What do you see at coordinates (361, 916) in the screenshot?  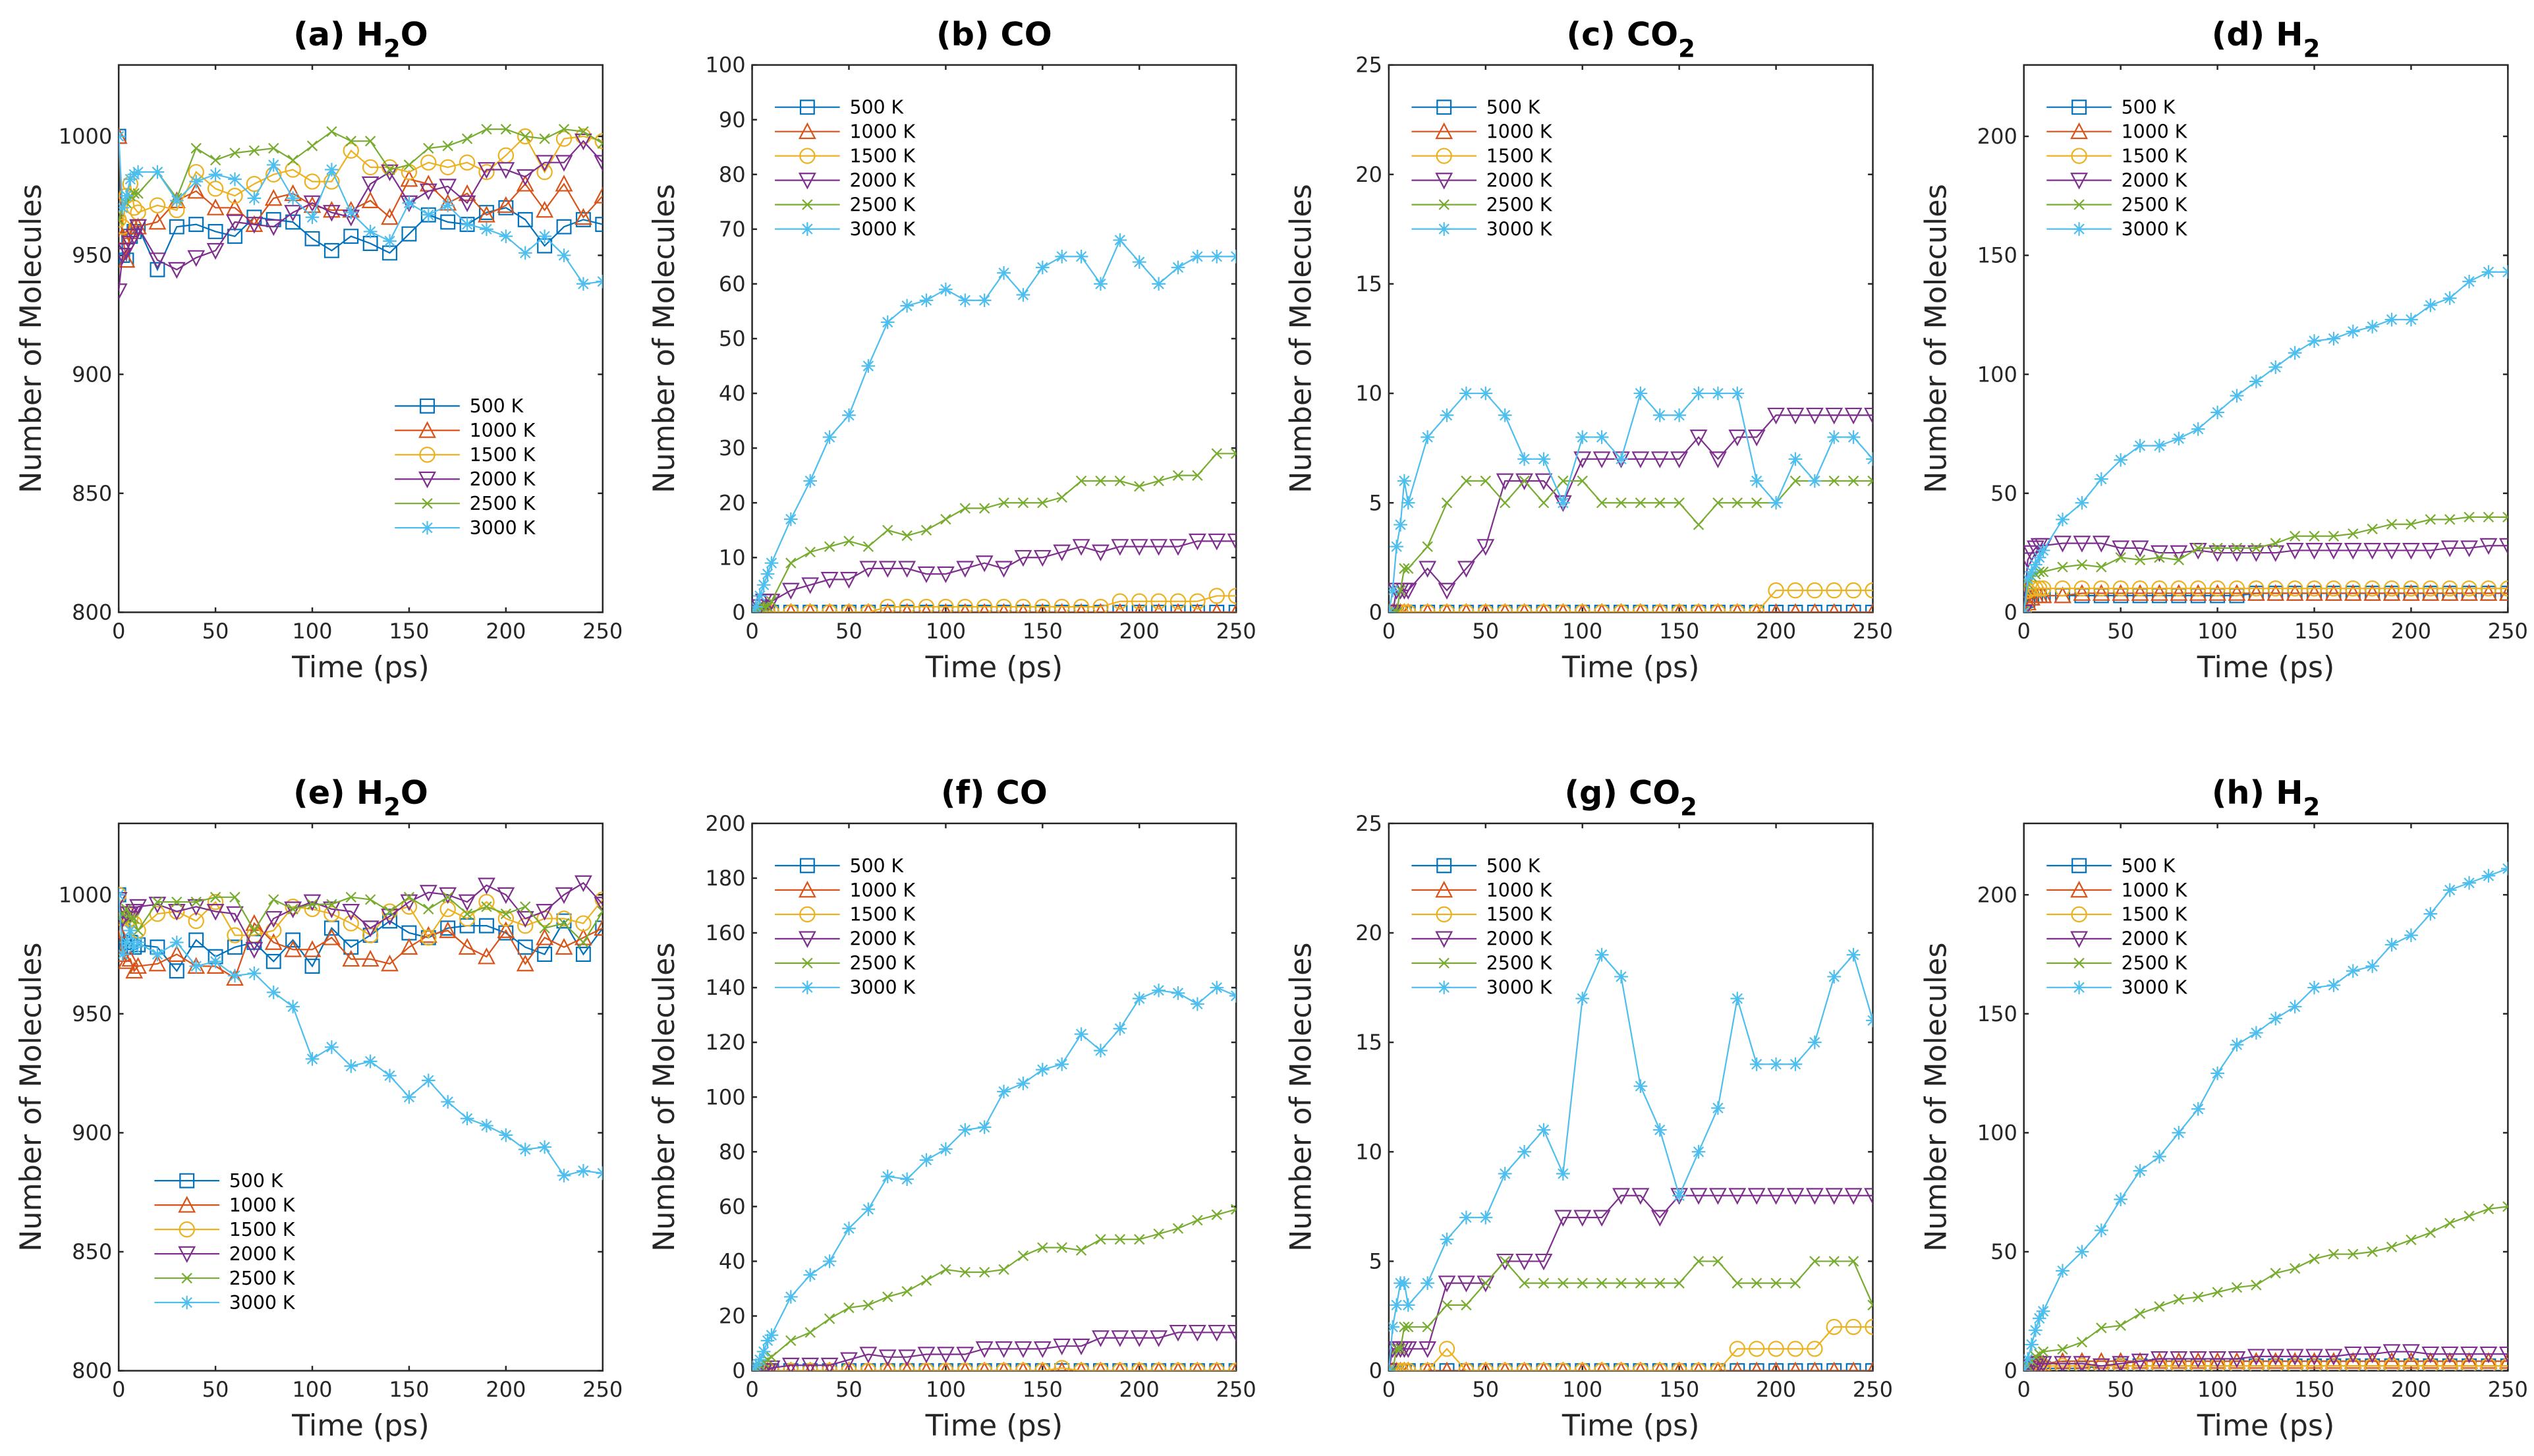 I see `series-1500K` at bounding box center [361, 916].